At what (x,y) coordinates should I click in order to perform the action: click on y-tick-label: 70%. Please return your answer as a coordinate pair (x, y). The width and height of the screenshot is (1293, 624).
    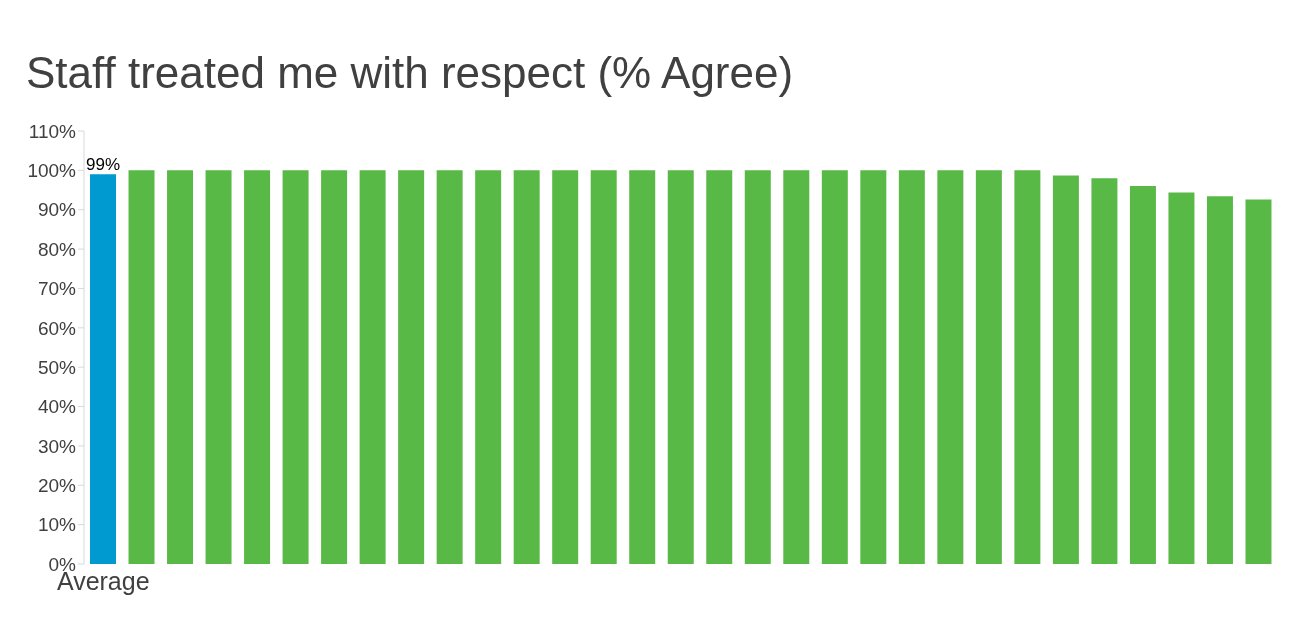
    Looking at the image, I should click on (57, 289).